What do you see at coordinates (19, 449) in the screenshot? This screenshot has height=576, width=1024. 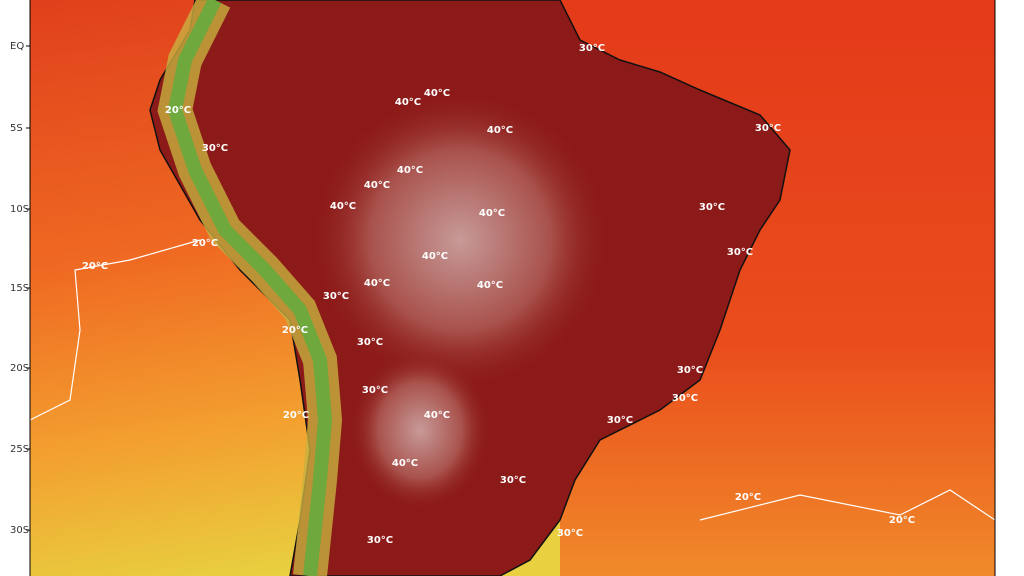 I see `lat-label: 25S` at bounding box center [19, 449].